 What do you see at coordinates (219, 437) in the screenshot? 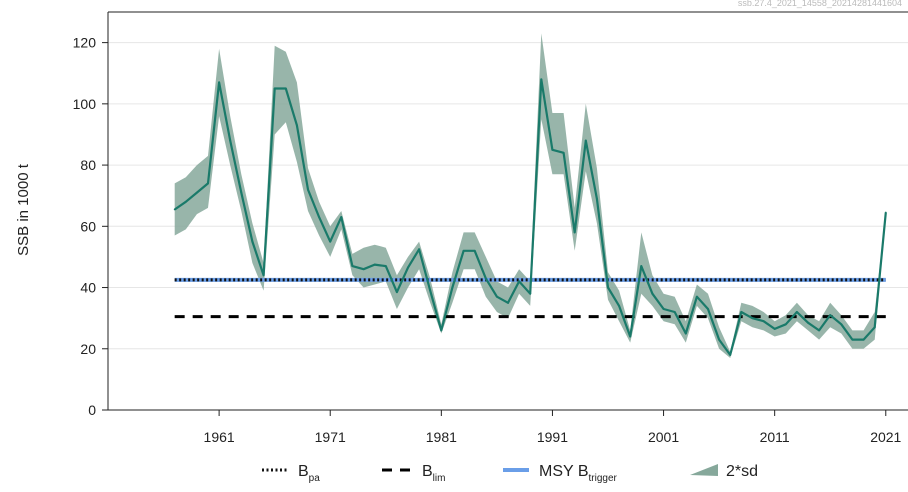
I see `x-tick-label: 1961` at bounding box center [219, 437].